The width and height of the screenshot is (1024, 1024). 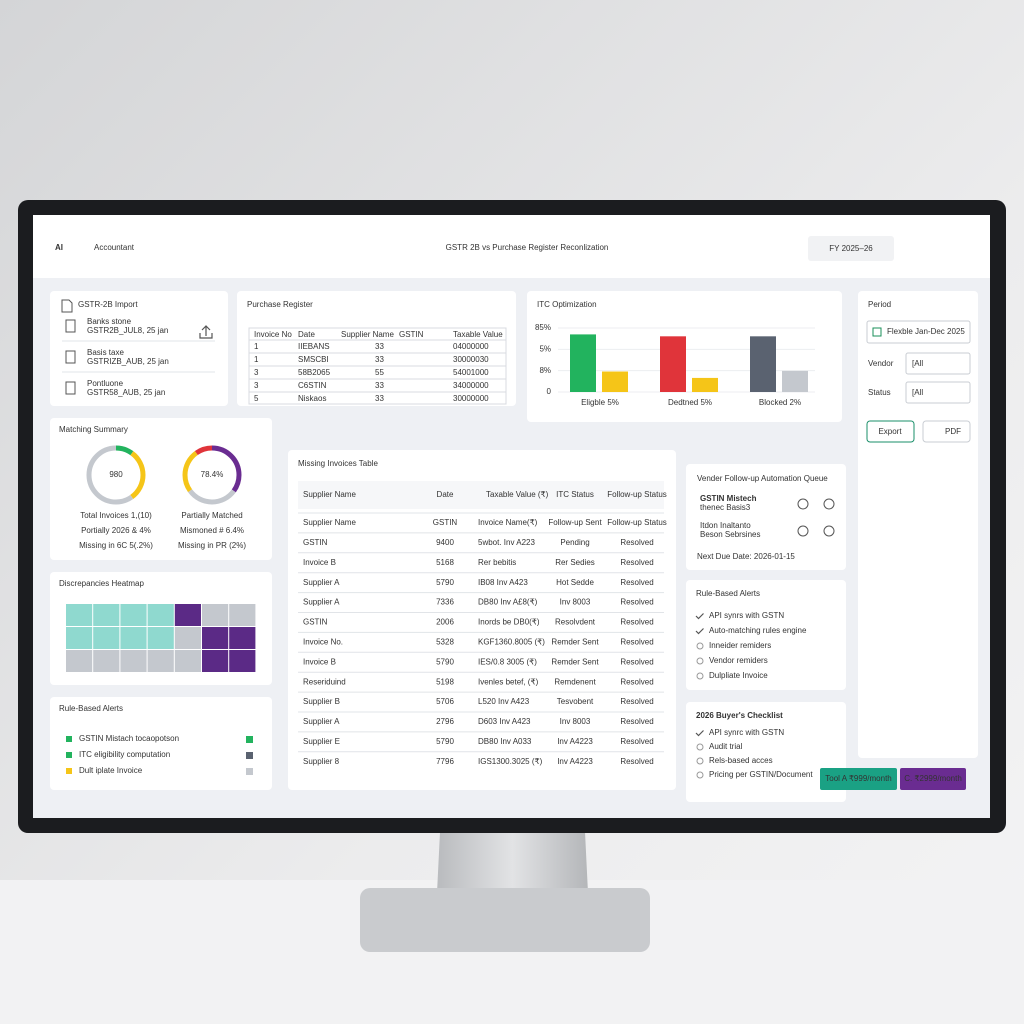 I want to click on cell: 30000030, so click(x=471, y=359).